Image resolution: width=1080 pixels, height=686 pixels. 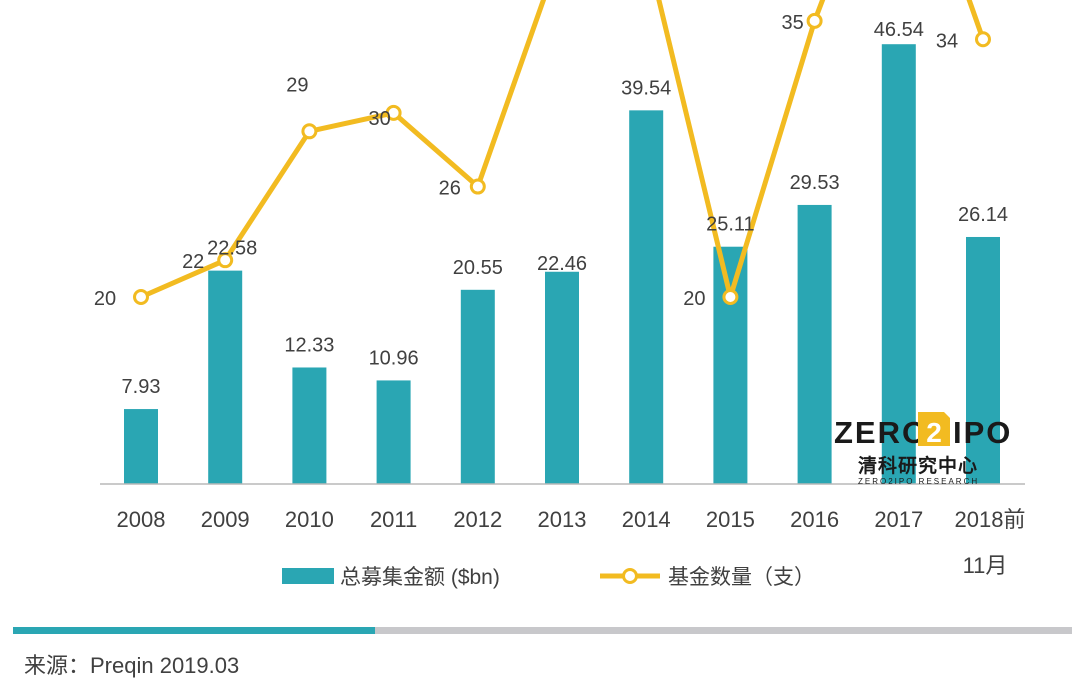 I want to click on x-tick-7: 2015, so click(x=730, y=519).